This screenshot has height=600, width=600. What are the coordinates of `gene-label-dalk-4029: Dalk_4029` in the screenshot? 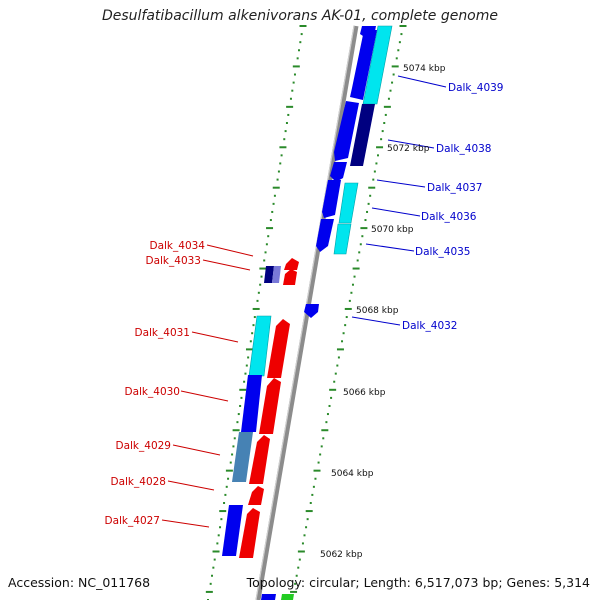 It's located at (144, 446).